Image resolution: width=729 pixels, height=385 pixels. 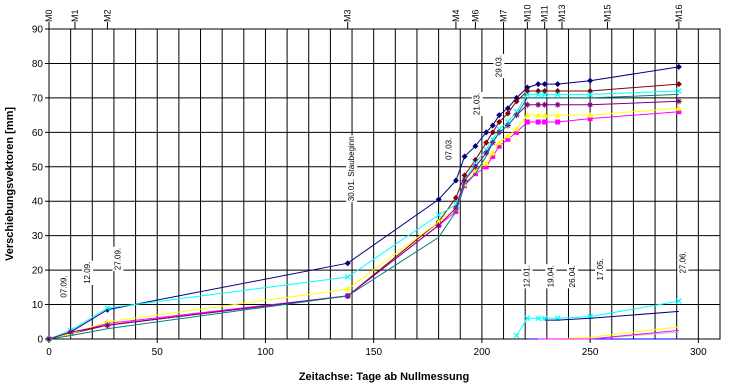 I want to click on annotation-label: 12.01., so click(x=527, y=276).